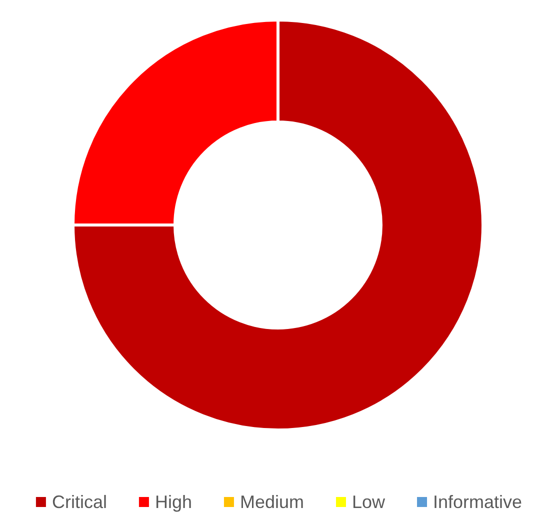  What do you see at coordinates (79, 502) in the screenshot?
I see `legend-label: Critical` at bounding box center [79, 502].